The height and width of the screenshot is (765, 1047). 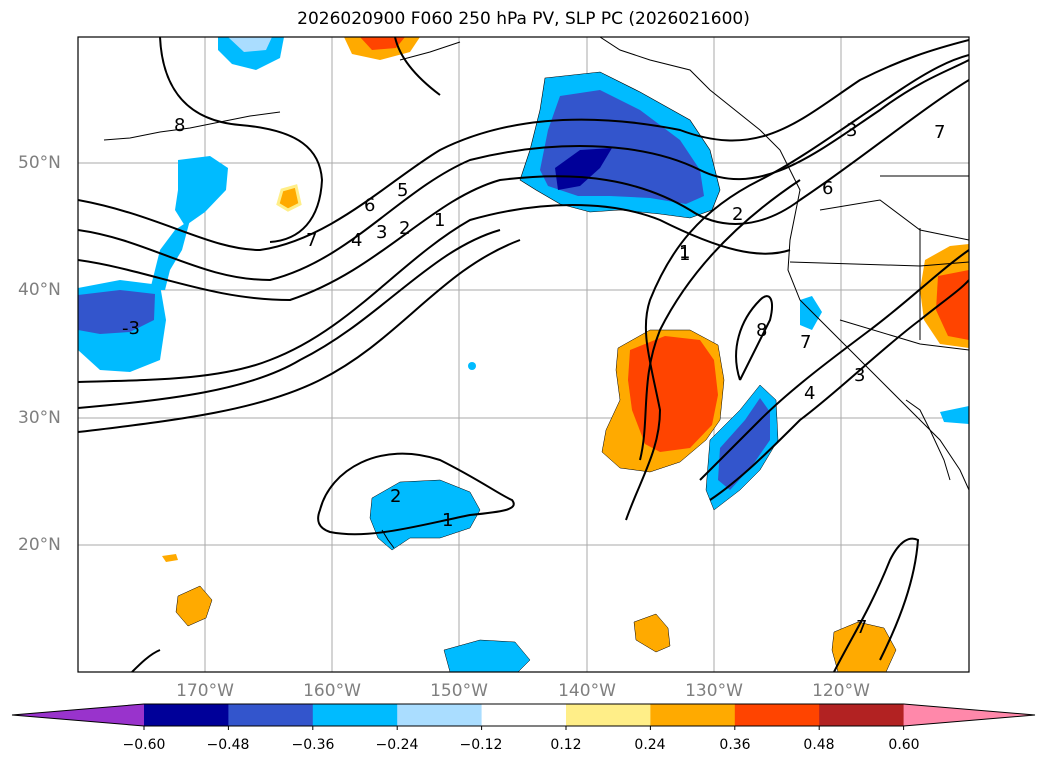 What do you see at coordinates (144, 745) in the screenshot?
I see `colorbar-tick-label: −0.60` at bounding box center [144, 745].